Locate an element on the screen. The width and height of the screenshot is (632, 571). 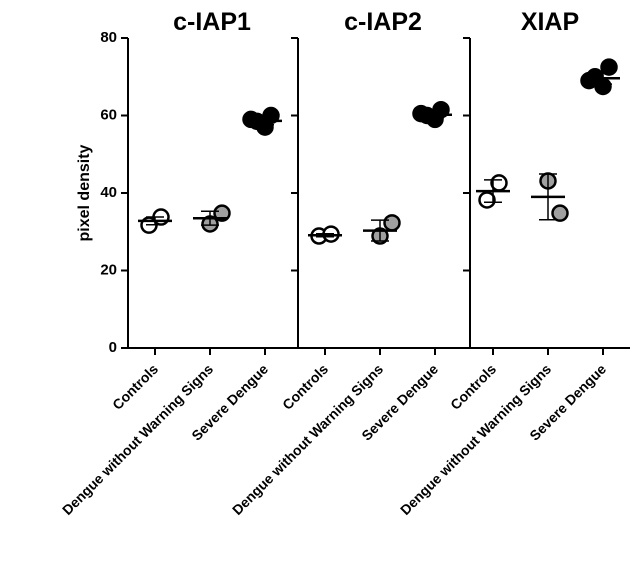
y-tick-label: 20 is located at coordinates (108, 269).